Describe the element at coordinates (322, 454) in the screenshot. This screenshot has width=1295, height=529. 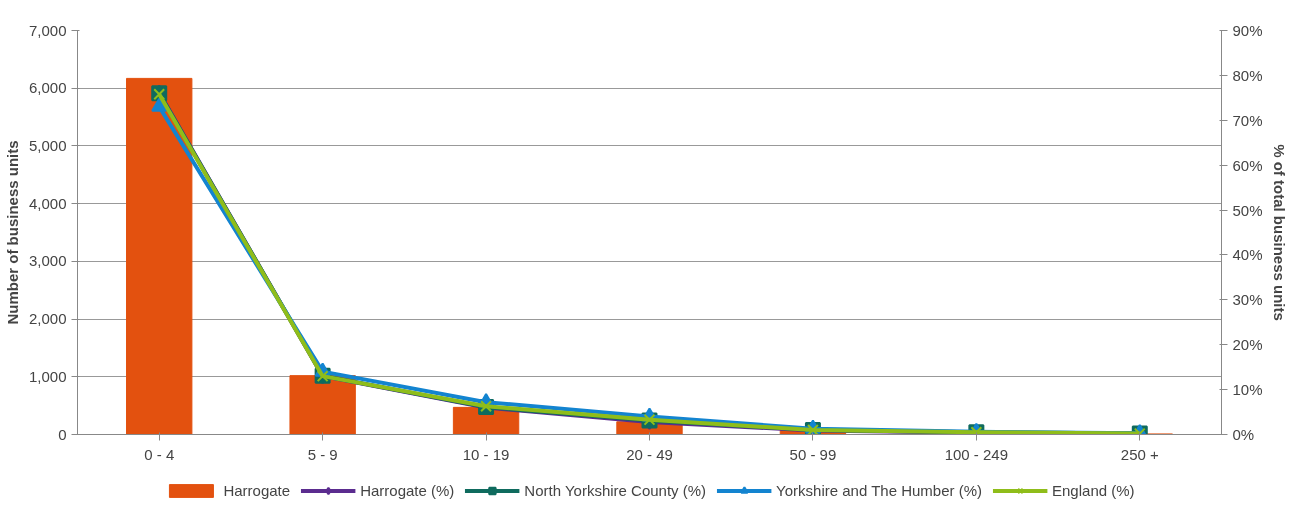
I see `x-tick-label: 5 - 9` at that location.